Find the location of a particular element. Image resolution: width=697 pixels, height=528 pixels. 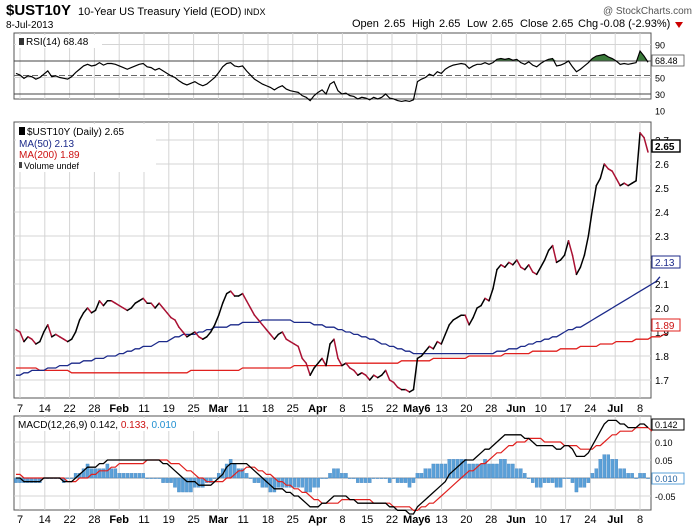

x-axis-label: 28 is located at coordinates (94, 520).